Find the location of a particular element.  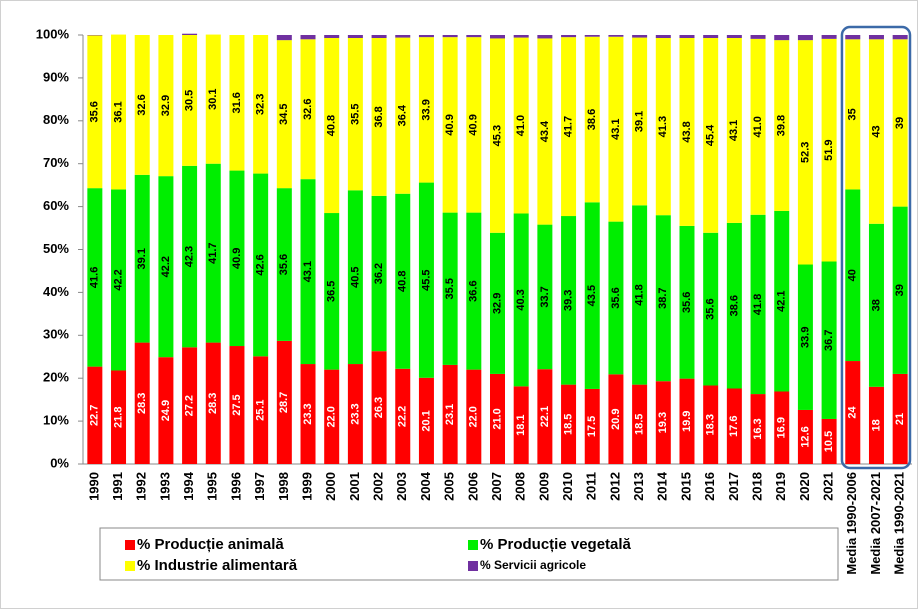

legend-label: % Producție animală is located at coordinates (210, 544).